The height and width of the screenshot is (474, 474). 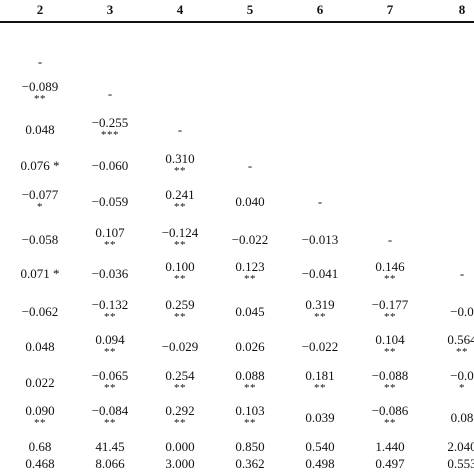 What do you see at coordinates (110, 232) in the screenshot?
I see `cell-value: 0.107` at bounding box center [110, 232].